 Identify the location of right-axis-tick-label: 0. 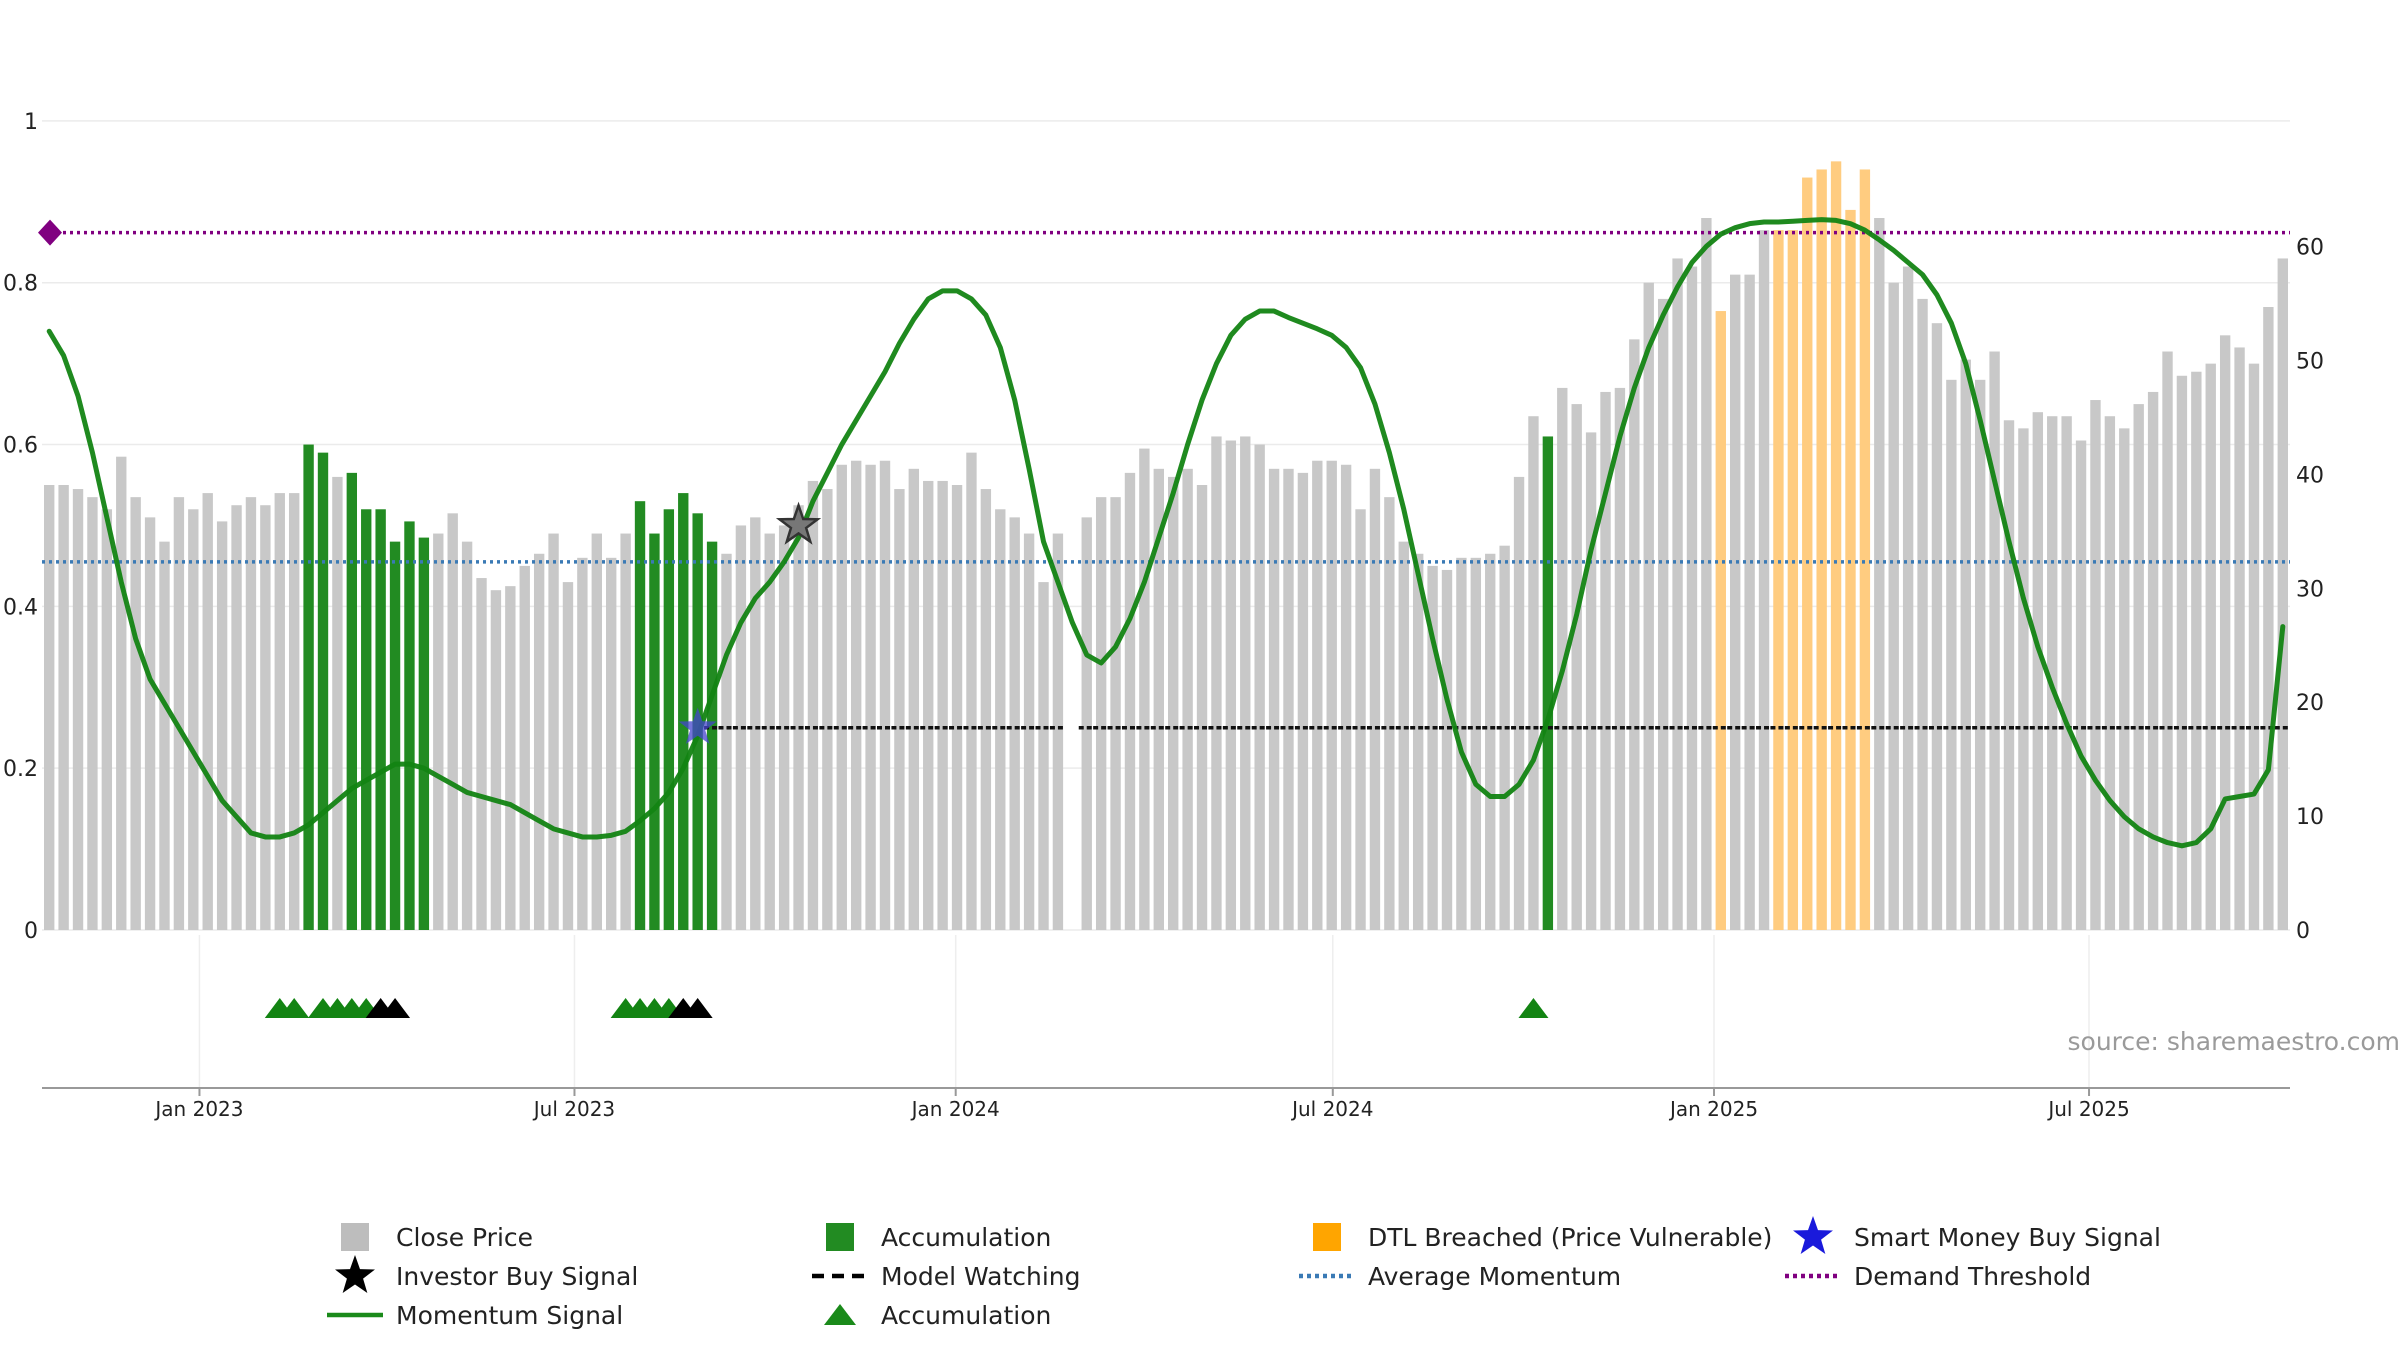
(2303, 931).